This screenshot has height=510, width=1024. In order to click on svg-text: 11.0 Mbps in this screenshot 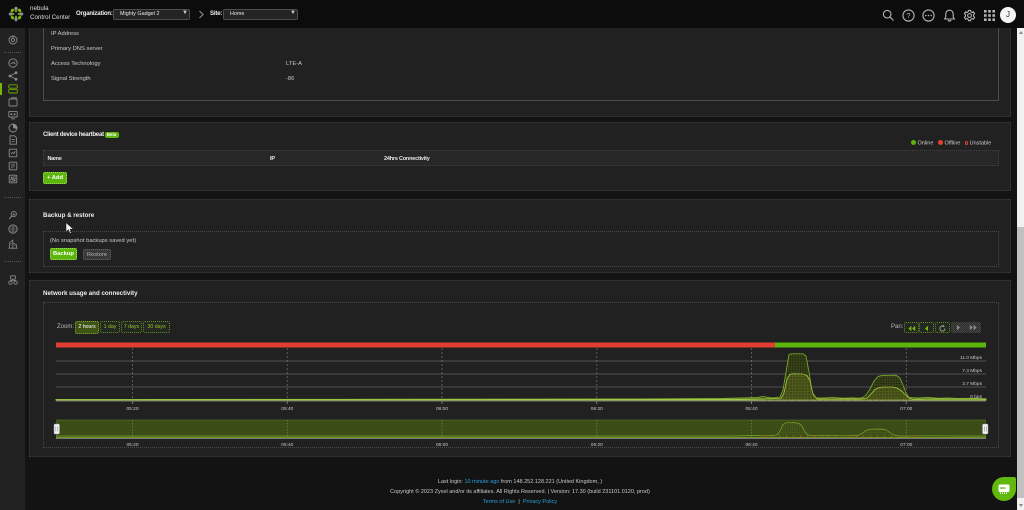, I will do `click(971, 358)`.